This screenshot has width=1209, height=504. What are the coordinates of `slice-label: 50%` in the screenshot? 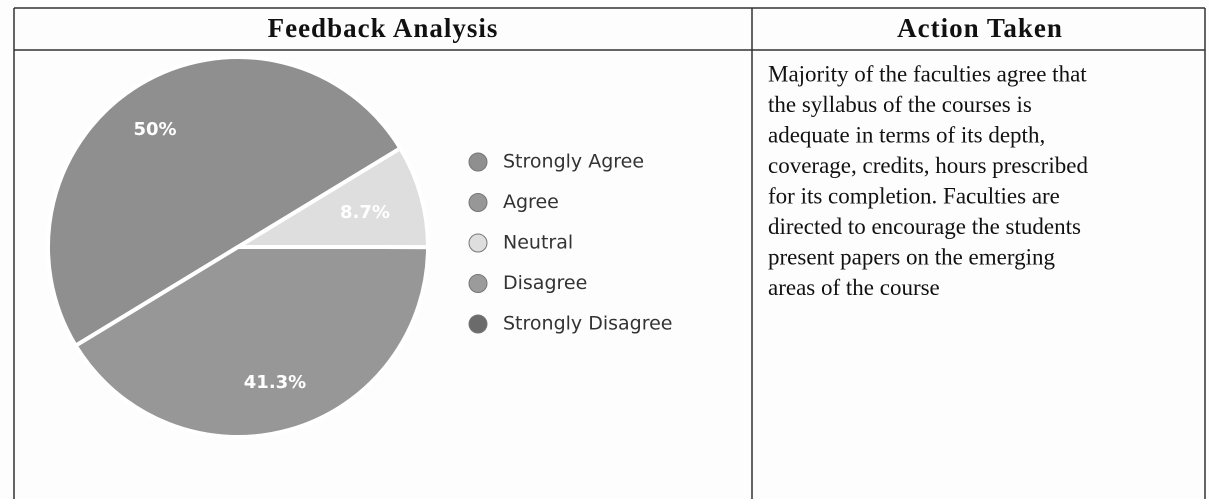 It's located at (154, 129).